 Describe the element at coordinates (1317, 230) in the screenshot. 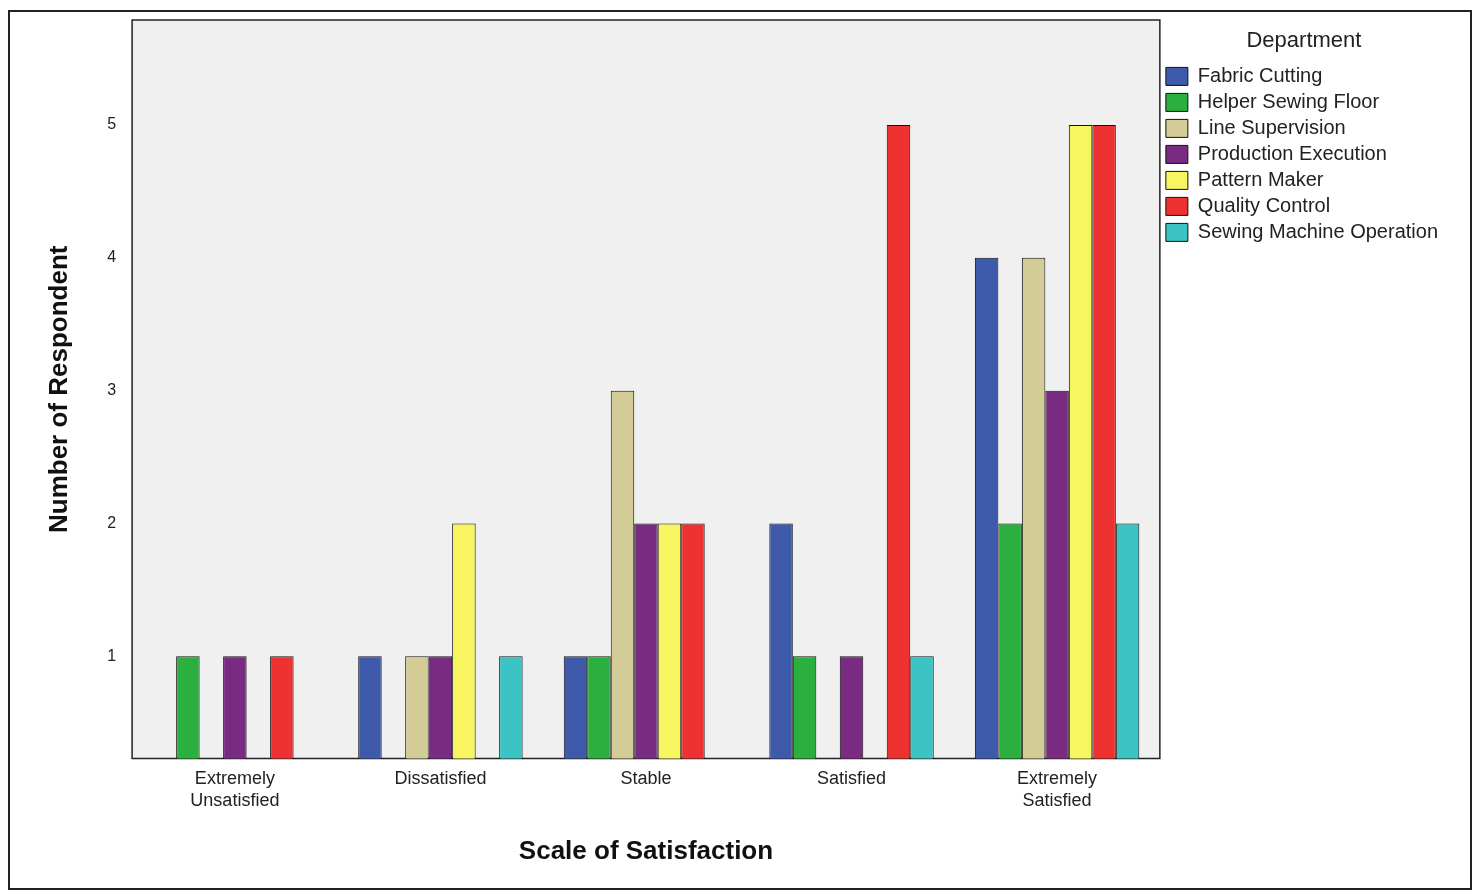

I see `legend-label: Sewing Machine Operation` at that location.